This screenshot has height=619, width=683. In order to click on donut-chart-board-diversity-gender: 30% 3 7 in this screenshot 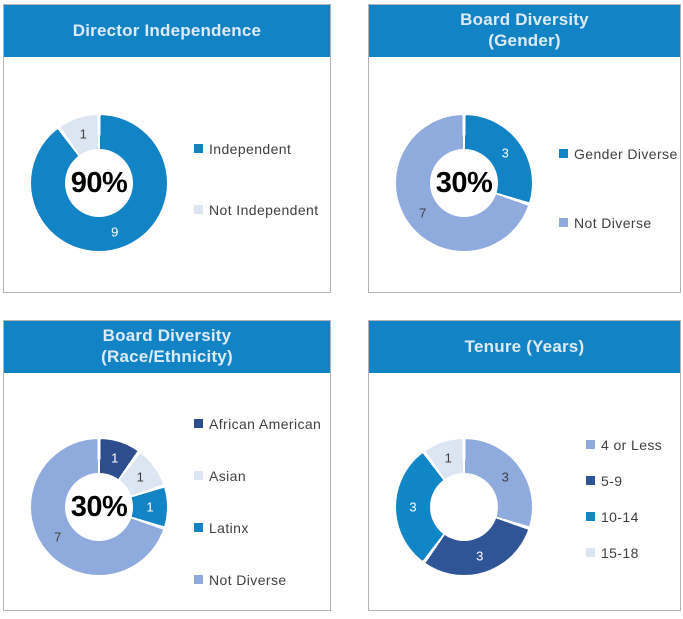, I will do `click(464, 183)`.